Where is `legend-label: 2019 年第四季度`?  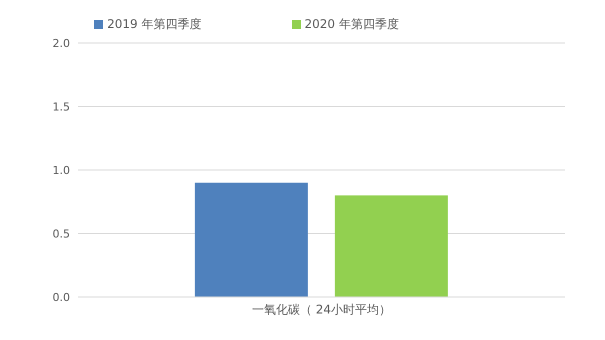 legend-label: 2019 年第四季度 is located at coordinates (154, 24).